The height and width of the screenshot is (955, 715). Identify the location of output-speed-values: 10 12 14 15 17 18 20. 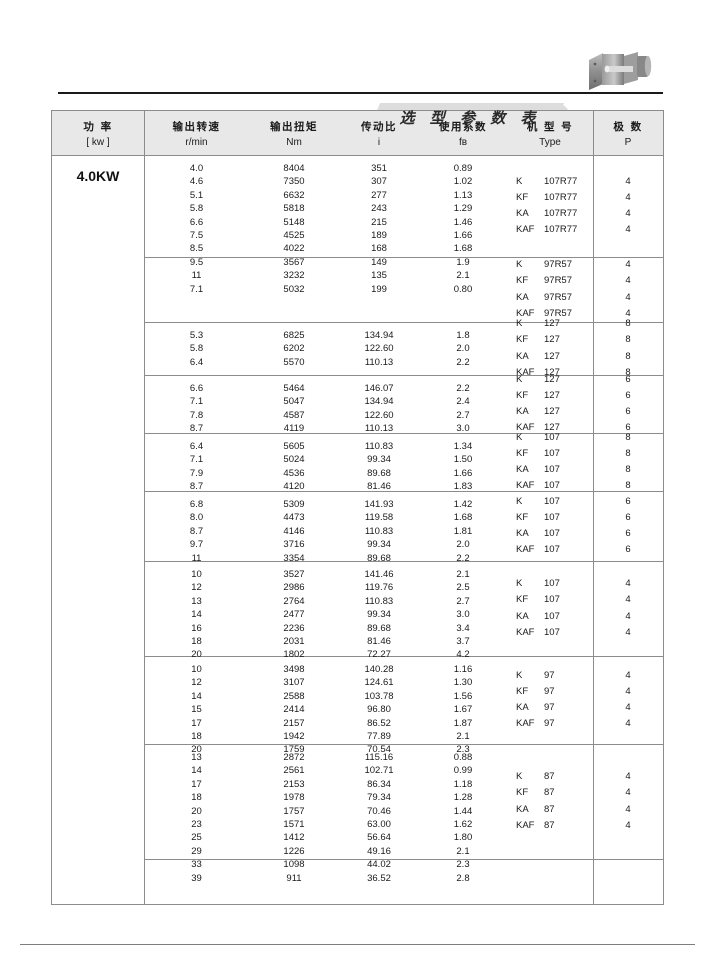
(196, 710).